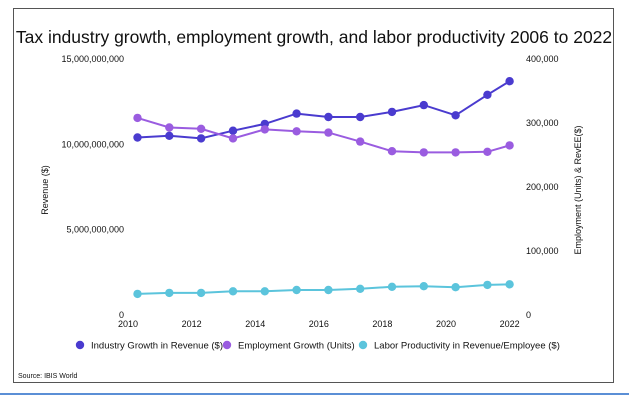  I want to click on left-tick-label: 15,000,000,000, so click(92, 59).